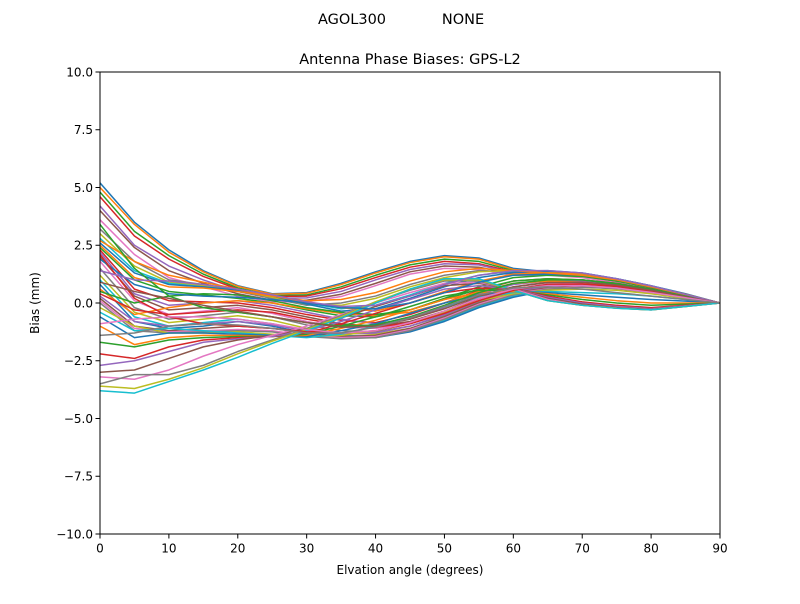 This screenshot has height=604, width=800. What do you see at coordinates (83, 130) in the screenshot?
I see `y-tick-label: 7.5` at bounding box center [83, 130].